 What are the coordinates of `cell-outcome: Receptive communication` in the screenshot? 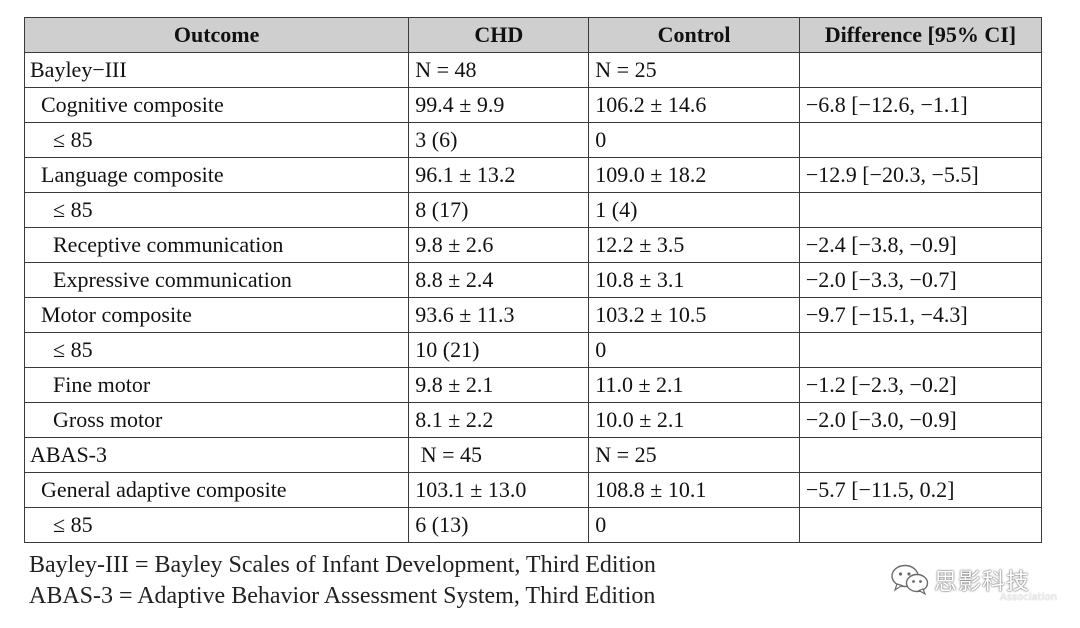 It's located at (216, 245).